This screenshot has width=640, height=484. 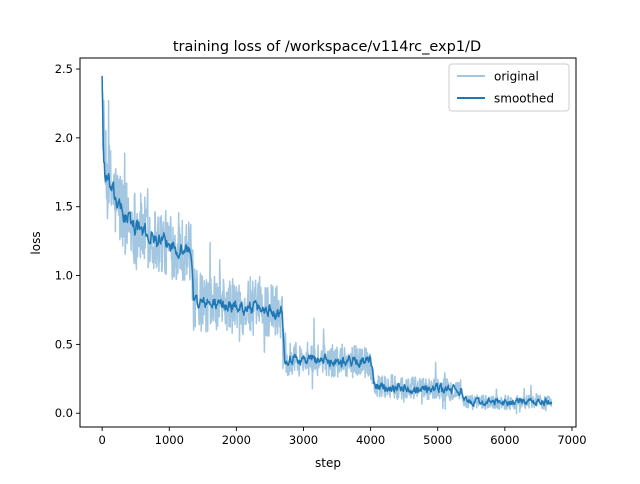 What do you see at coordinates (101, 440) in the screenshot?
I see `x-tick-label: 0` at bounding box center [101, 440].